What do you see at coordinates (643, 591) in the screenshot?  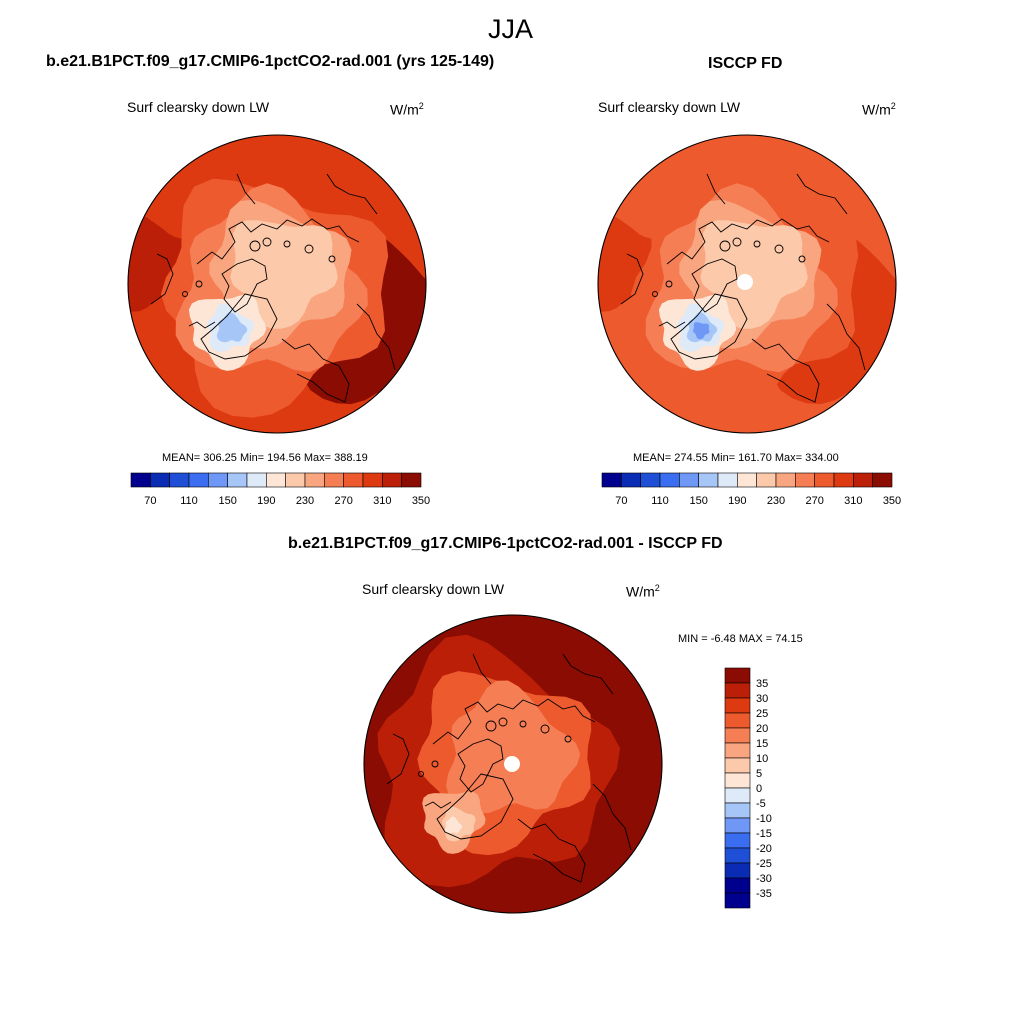 I see `panel-diff-units: W/m2` at bounding box center [643, 591].